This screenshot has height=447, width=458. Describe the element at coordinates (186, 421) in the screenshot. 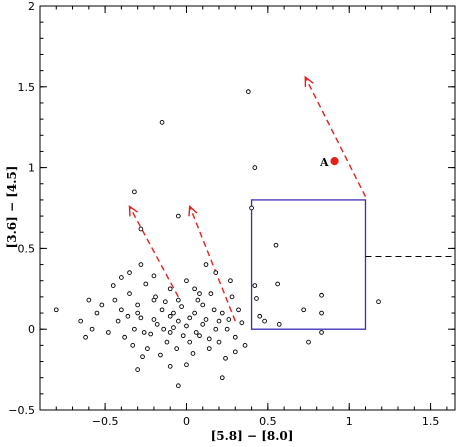

I see `x-tick-label: 0` at that location.